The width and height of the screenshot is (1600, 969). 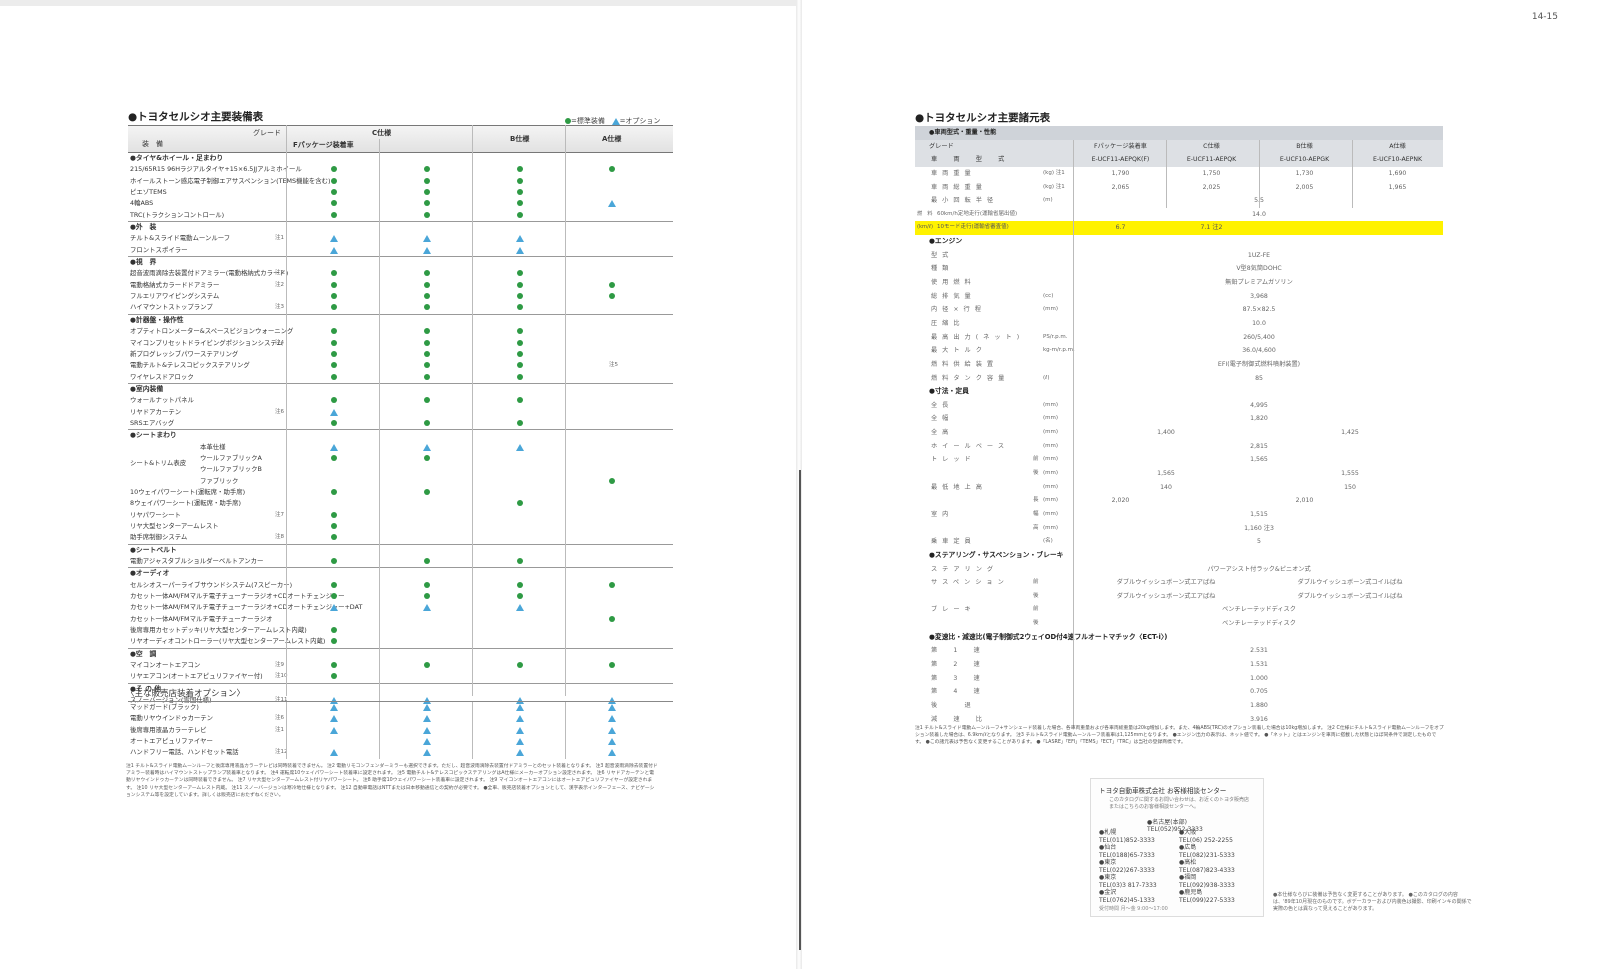 What do you see at coordinates (1108, 877) in the screenshot?
I see `contact-line: ●東京` at bounding box center [1108, 877].